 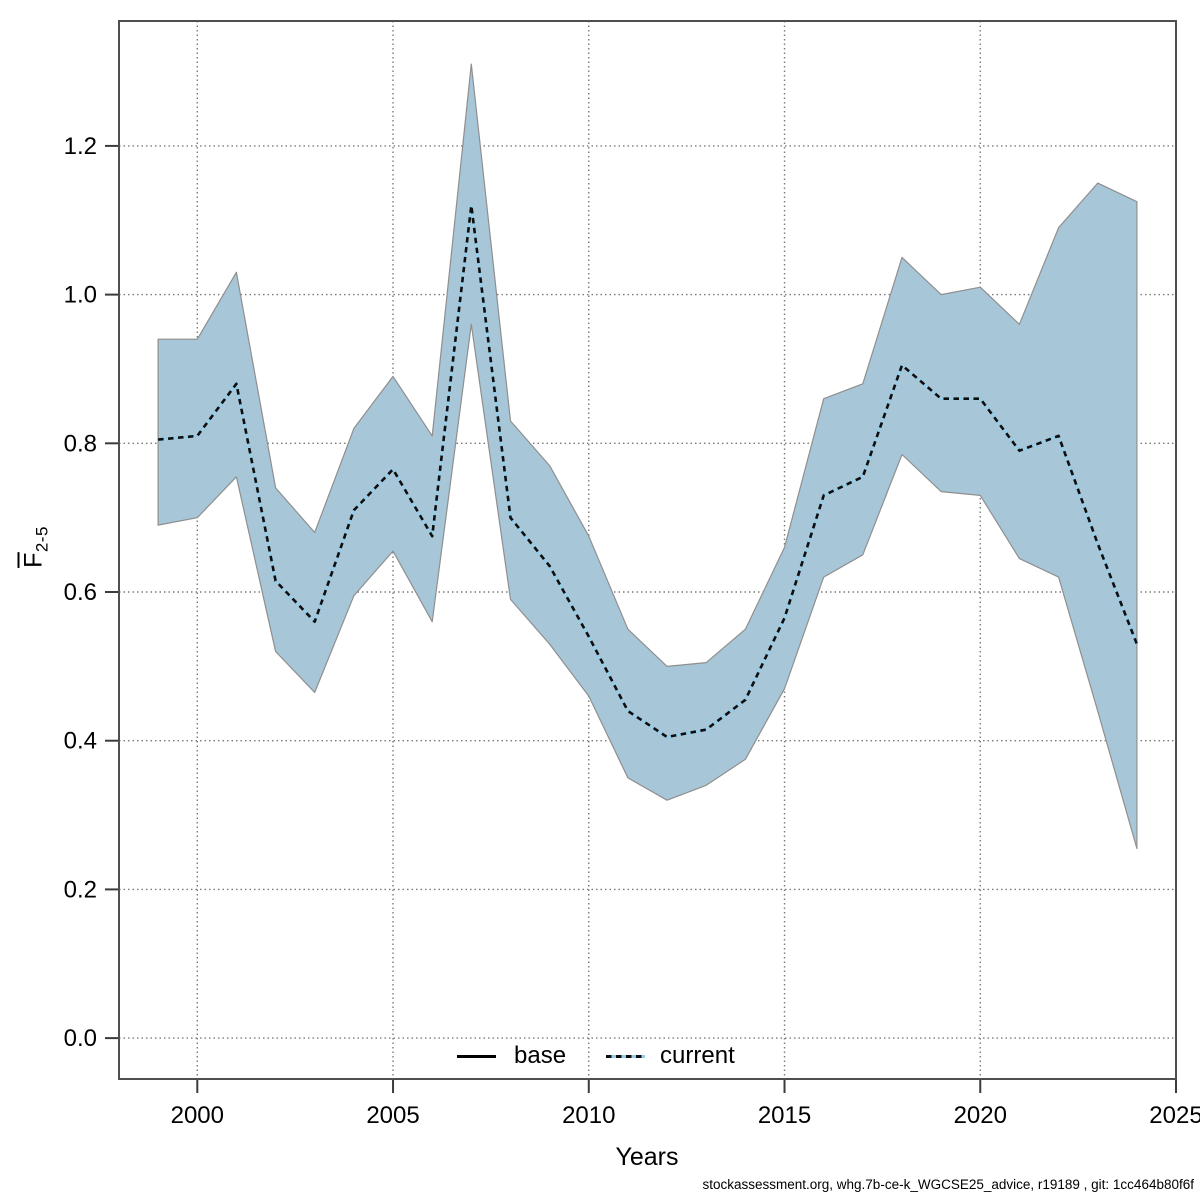 I want to click on y-tick-label: 0.6, so click(x=80, y=592).